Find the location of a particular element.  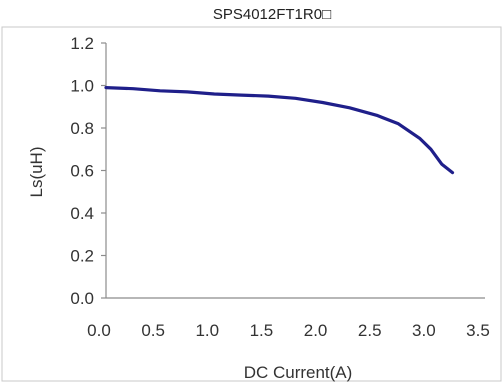

y-tick-label: 0.2 is located at coordinates (82, 256).